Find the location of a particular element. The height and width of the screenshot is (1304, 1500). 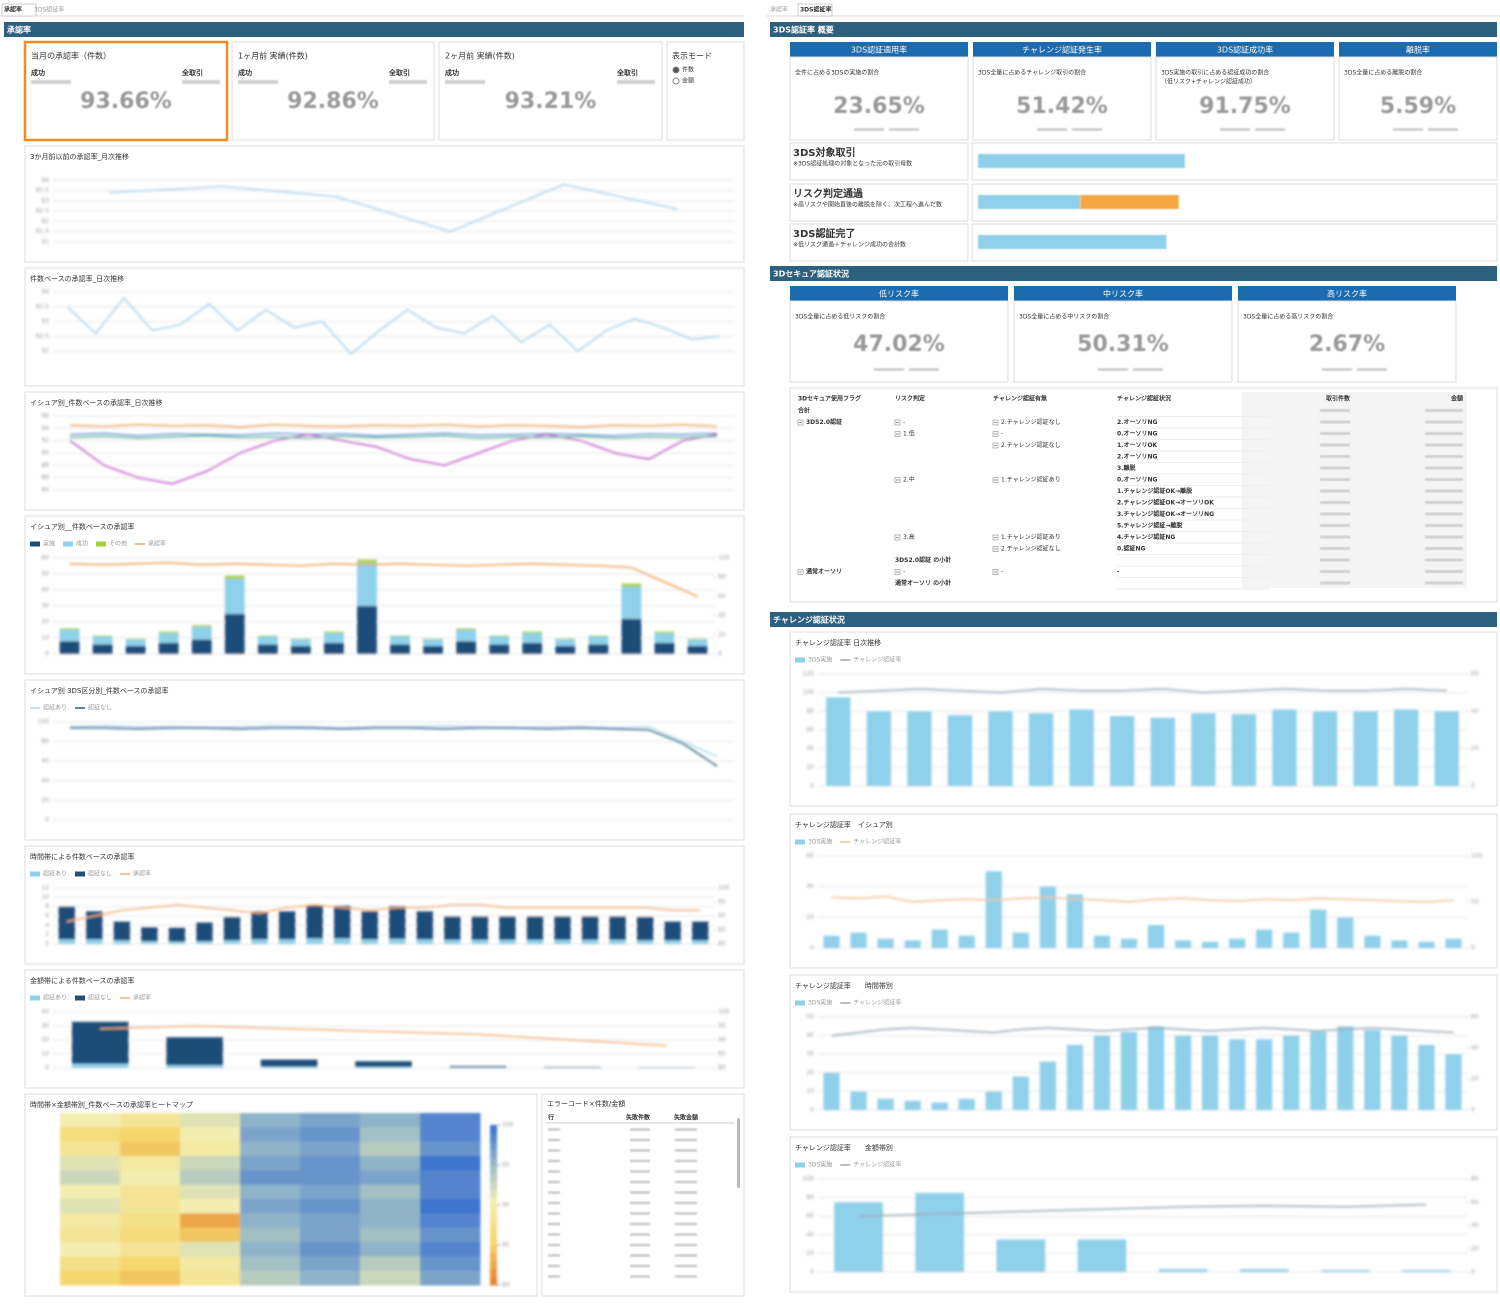

y-tick-label: 0 is located at coordinates (812, 1272).